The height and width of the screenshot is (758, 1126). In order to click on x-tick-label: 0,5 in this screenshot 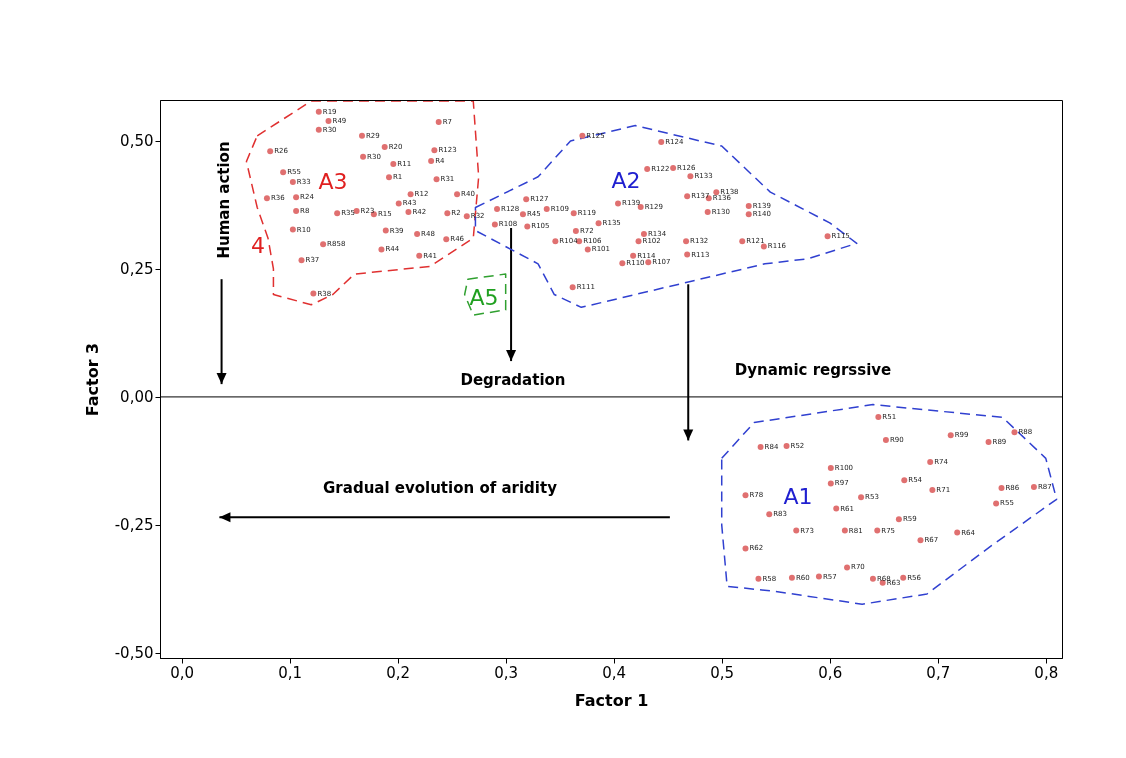, I will do `click(722, 672)`.